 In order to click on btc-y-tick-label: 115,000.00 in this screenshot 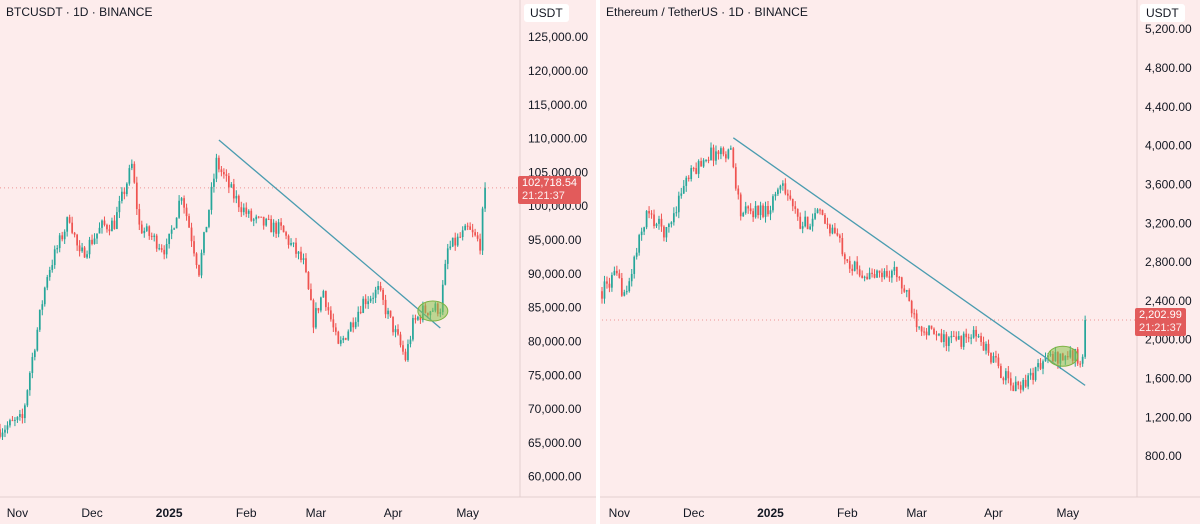, I will do `click(557, 105)`.